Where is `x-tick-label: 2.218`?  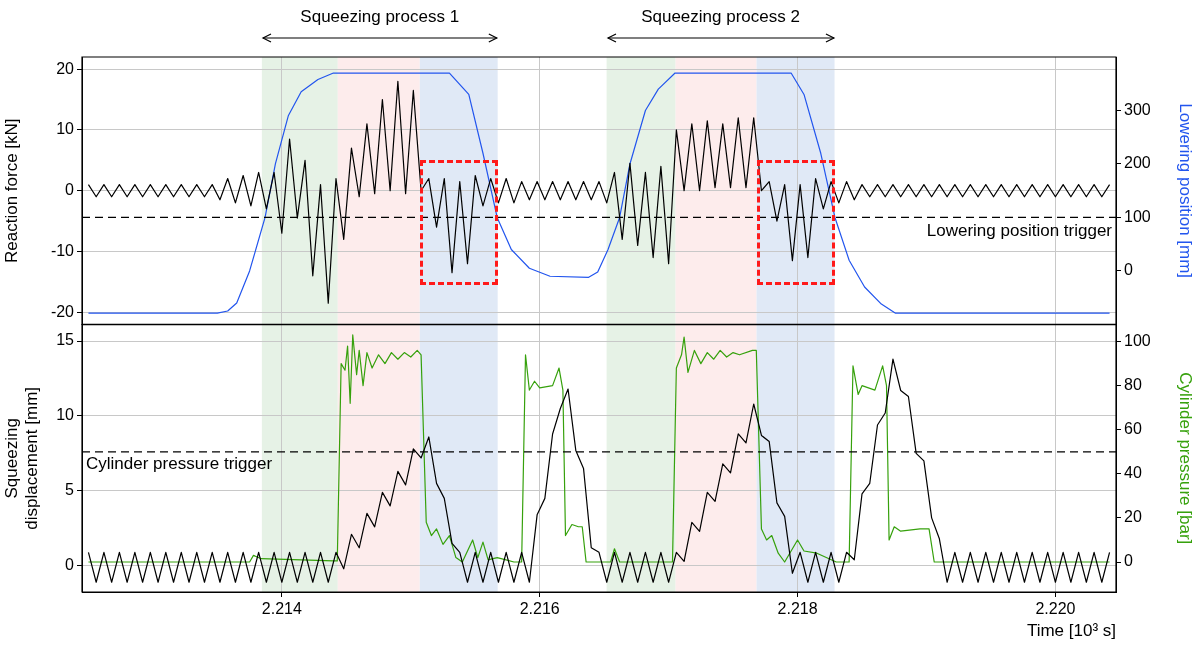 x-tick-label: 2.218 is located at coordinates (797, 609).